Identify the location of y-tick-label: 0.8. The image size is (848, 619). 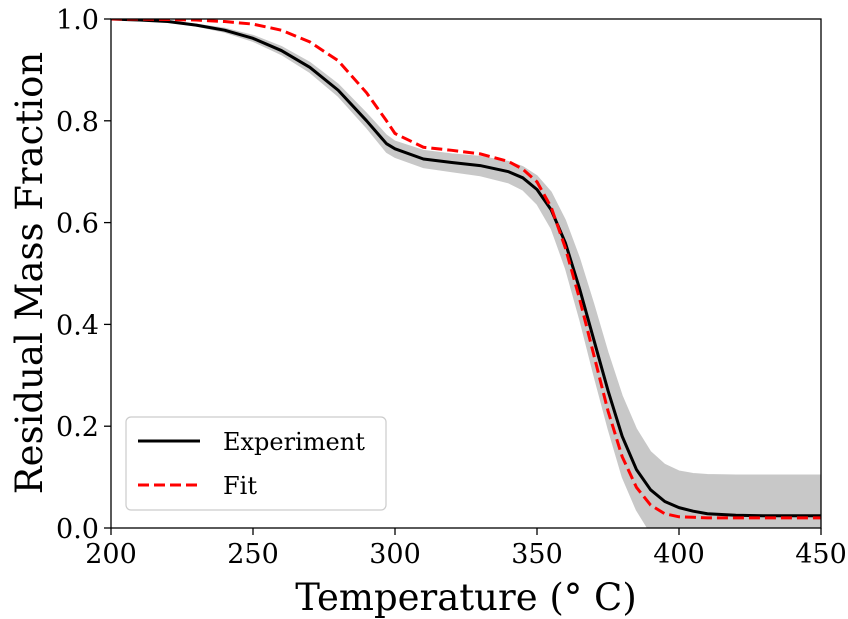
(77, 122).